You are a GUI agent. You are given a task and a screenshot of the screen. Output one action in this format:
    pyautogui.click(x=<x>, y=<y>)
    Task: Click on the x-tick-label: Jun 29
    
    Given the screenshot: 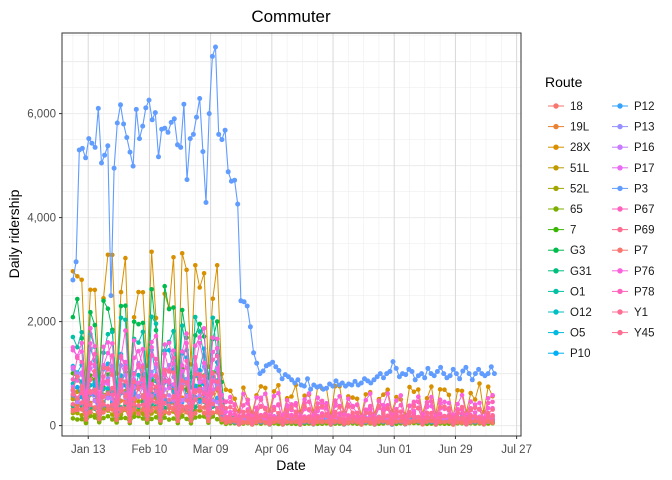 What is the action you would take?
    pyautogui.click(x=455, y=450)
    